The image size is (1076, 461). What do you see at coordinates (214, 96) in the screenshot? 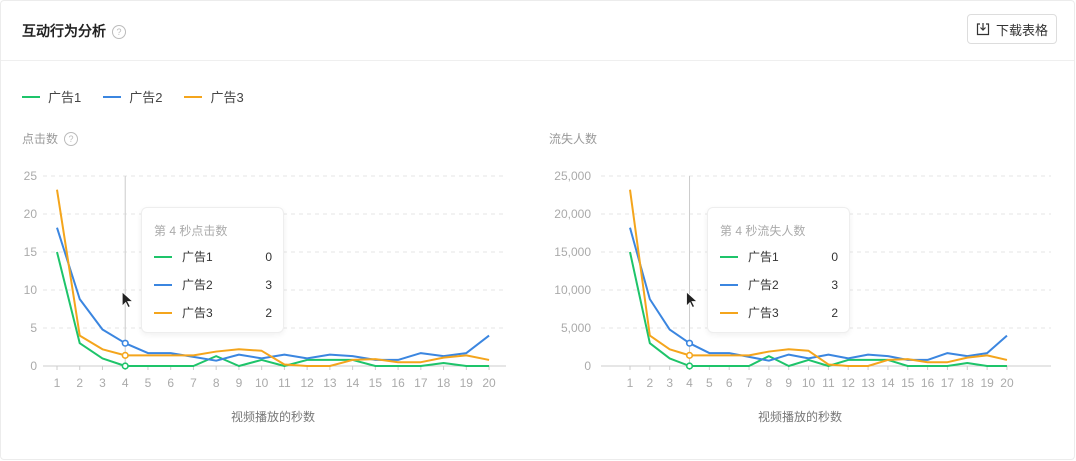
I see `legend-item: 广告3` at bounding box center [214, 96].